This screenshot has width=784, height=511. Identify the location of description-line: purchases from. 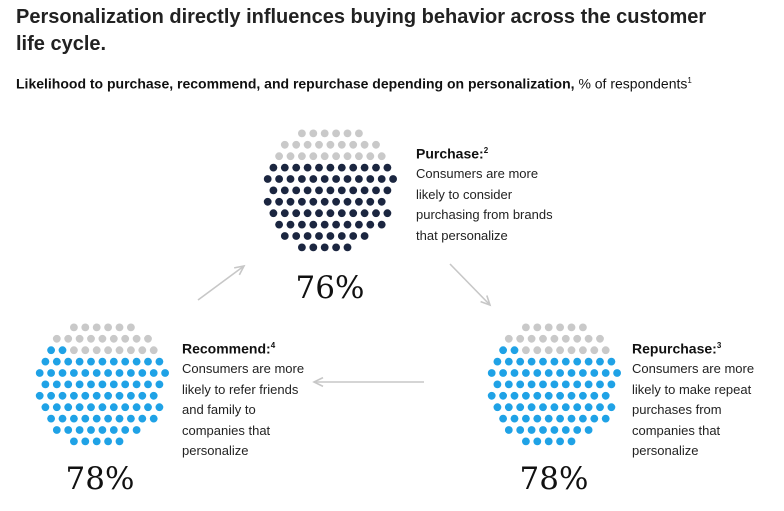
(677, 410).